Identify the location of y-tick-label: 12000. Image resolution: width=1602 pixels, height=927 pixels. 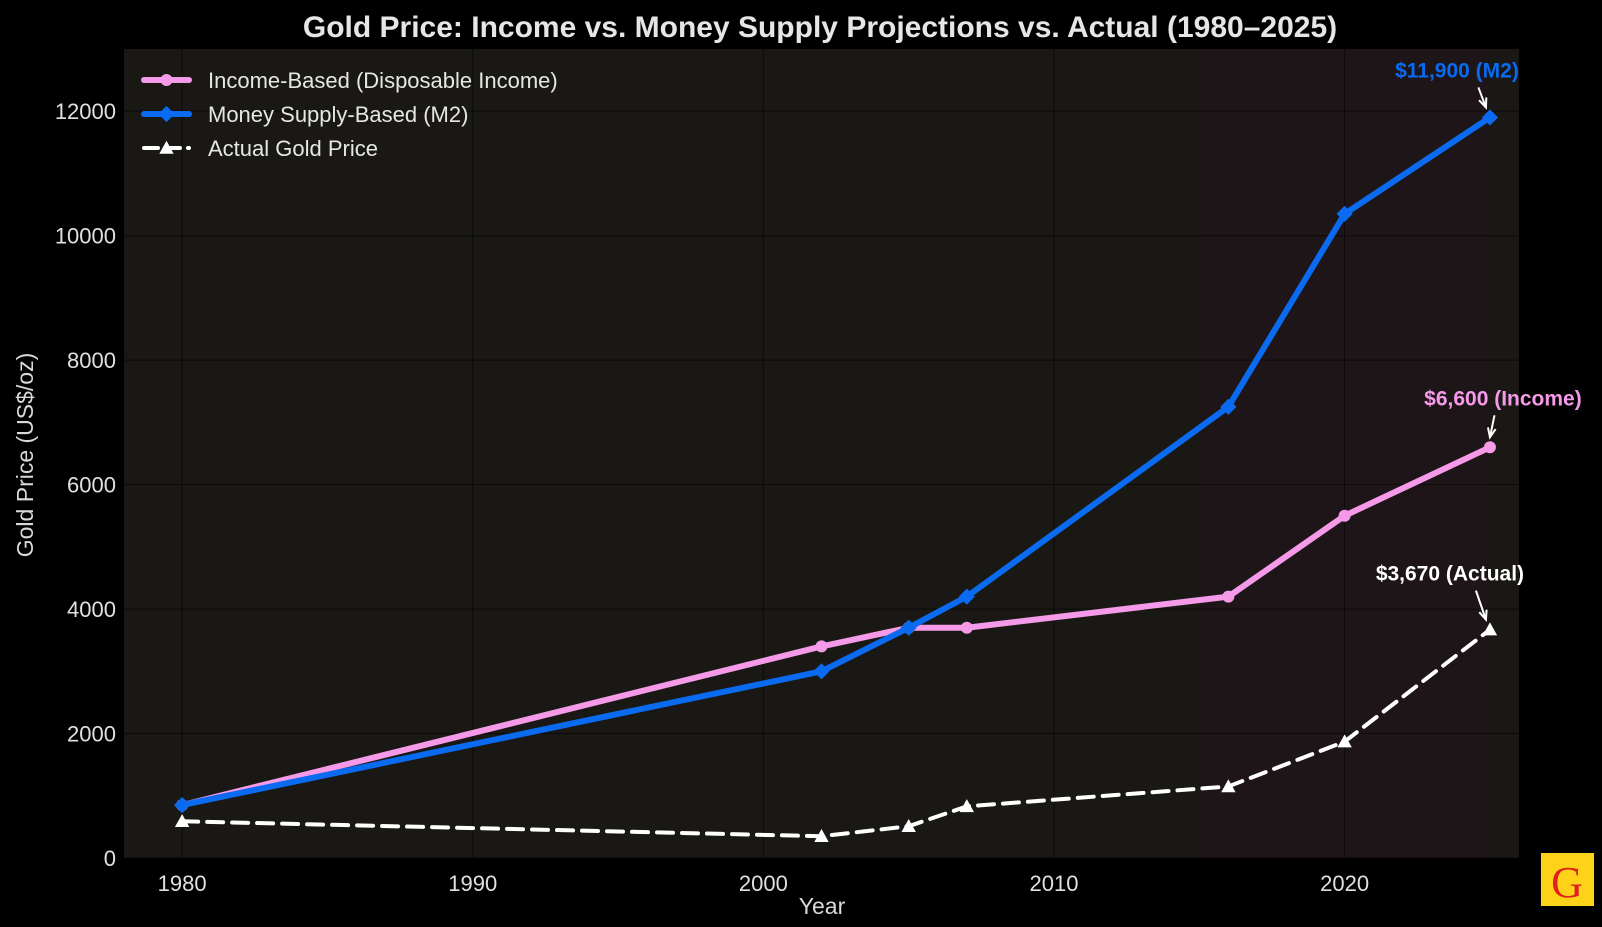
(85, 111).